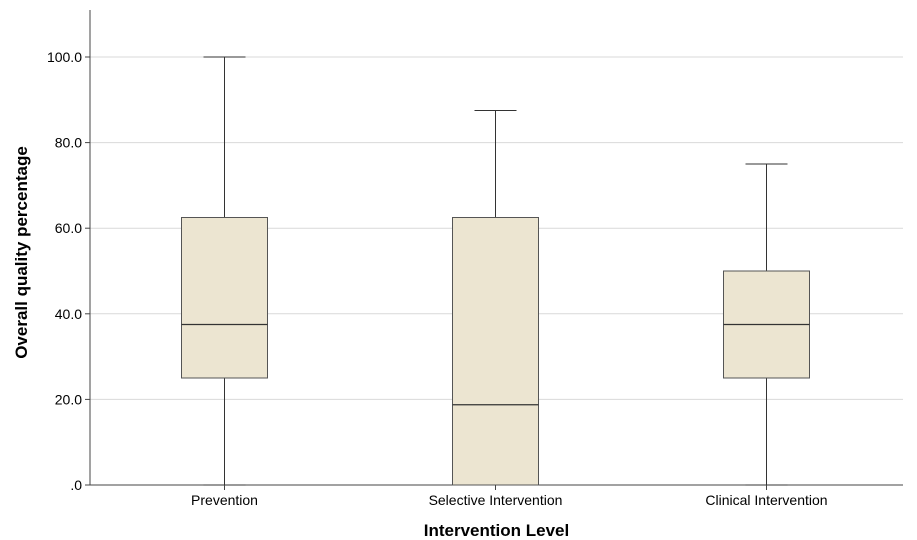 The height and width of the screenshot is (540, 917). Describe the element at coordinates (68, 143) in the screenshot. I see `y-tick-label: 80.0` at that location.